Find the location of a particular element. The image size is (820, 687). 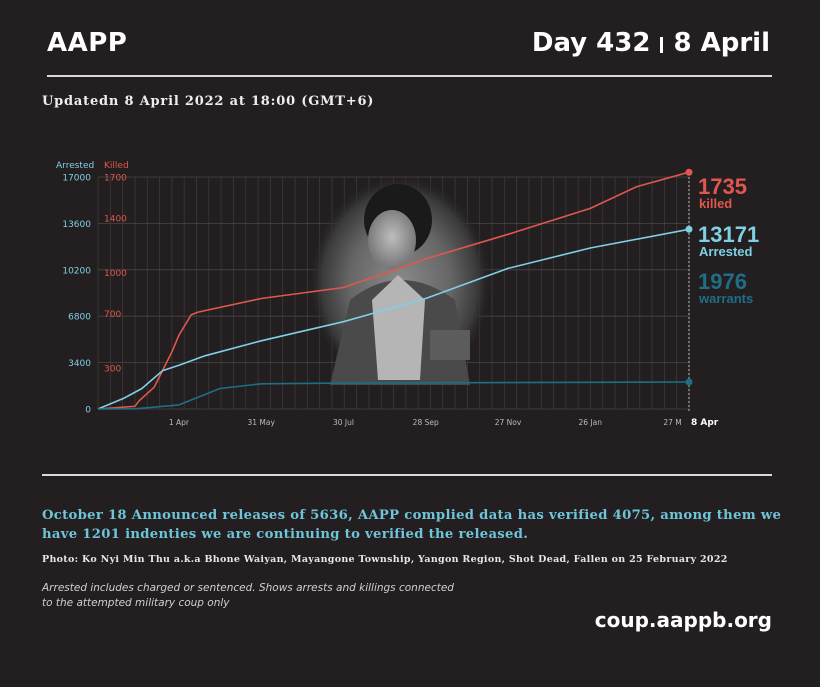

day-date: 8 April is located at coordinates (721, 43).